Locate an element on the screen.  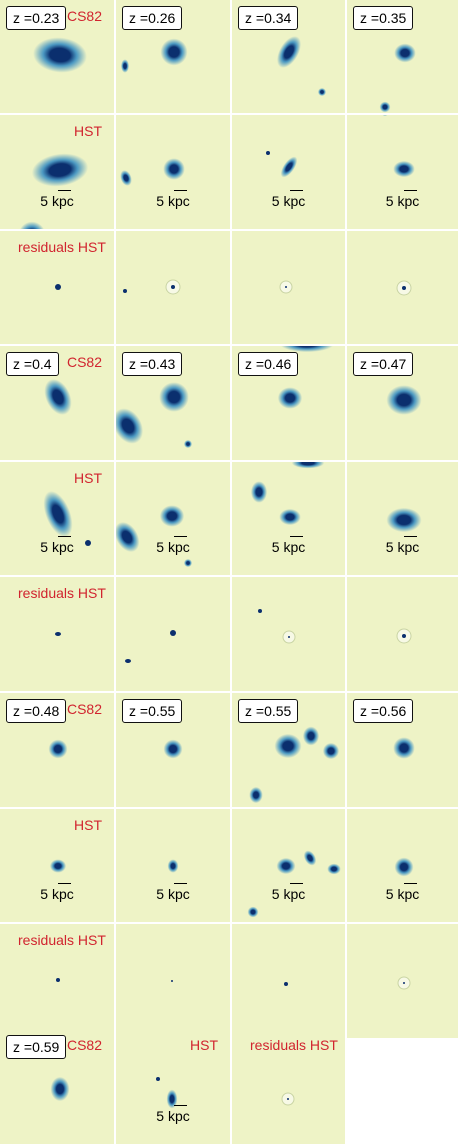
cs82-image-panel: z =0.55 is located at coordinates (173, 750).